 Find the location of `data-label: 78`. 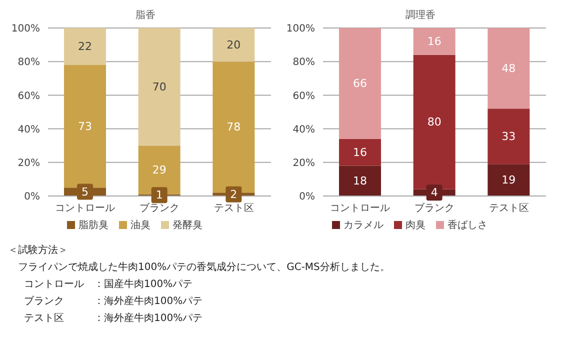

data-label: 78 is located at coordinates (233, 127).